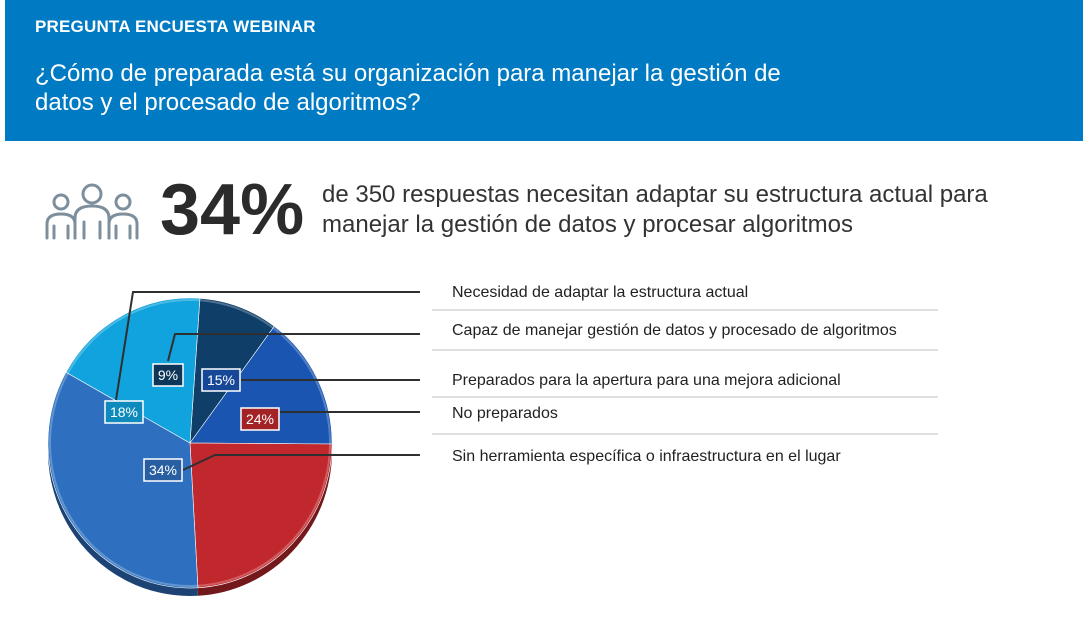  I want to click on data-label: 24%, so click(260, 419).